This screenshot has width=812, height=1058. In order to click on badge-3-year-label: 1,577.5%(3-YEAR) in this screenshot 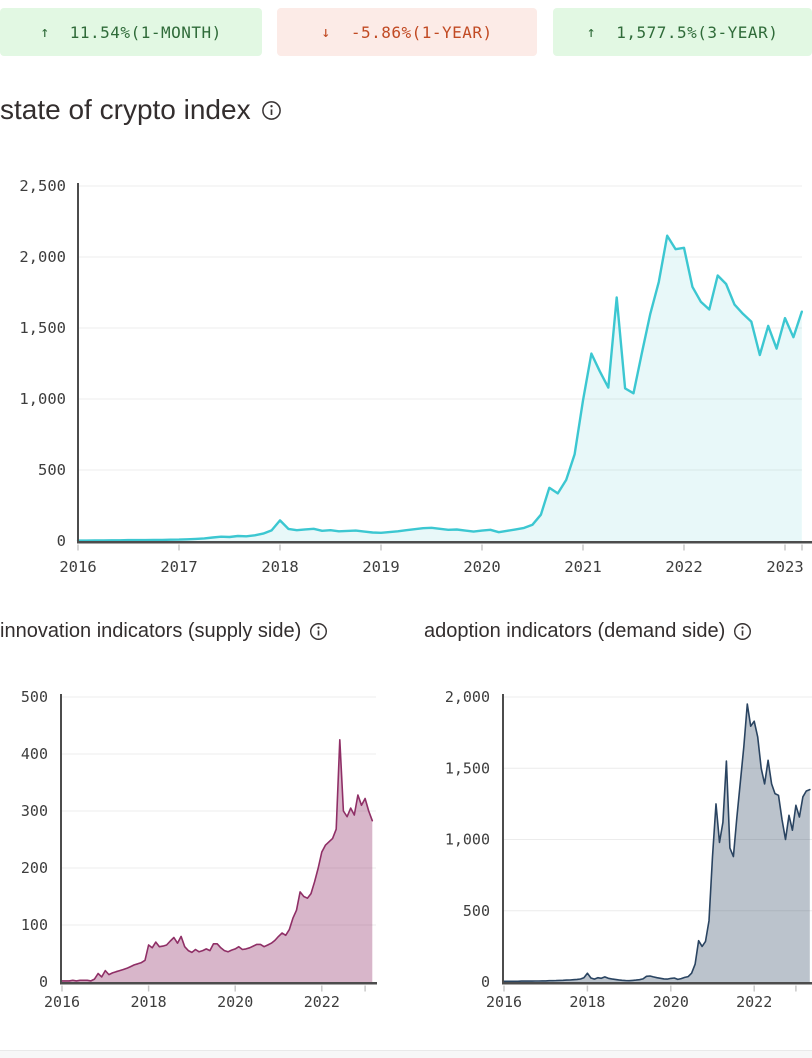, I will do `click(697, 32)`.